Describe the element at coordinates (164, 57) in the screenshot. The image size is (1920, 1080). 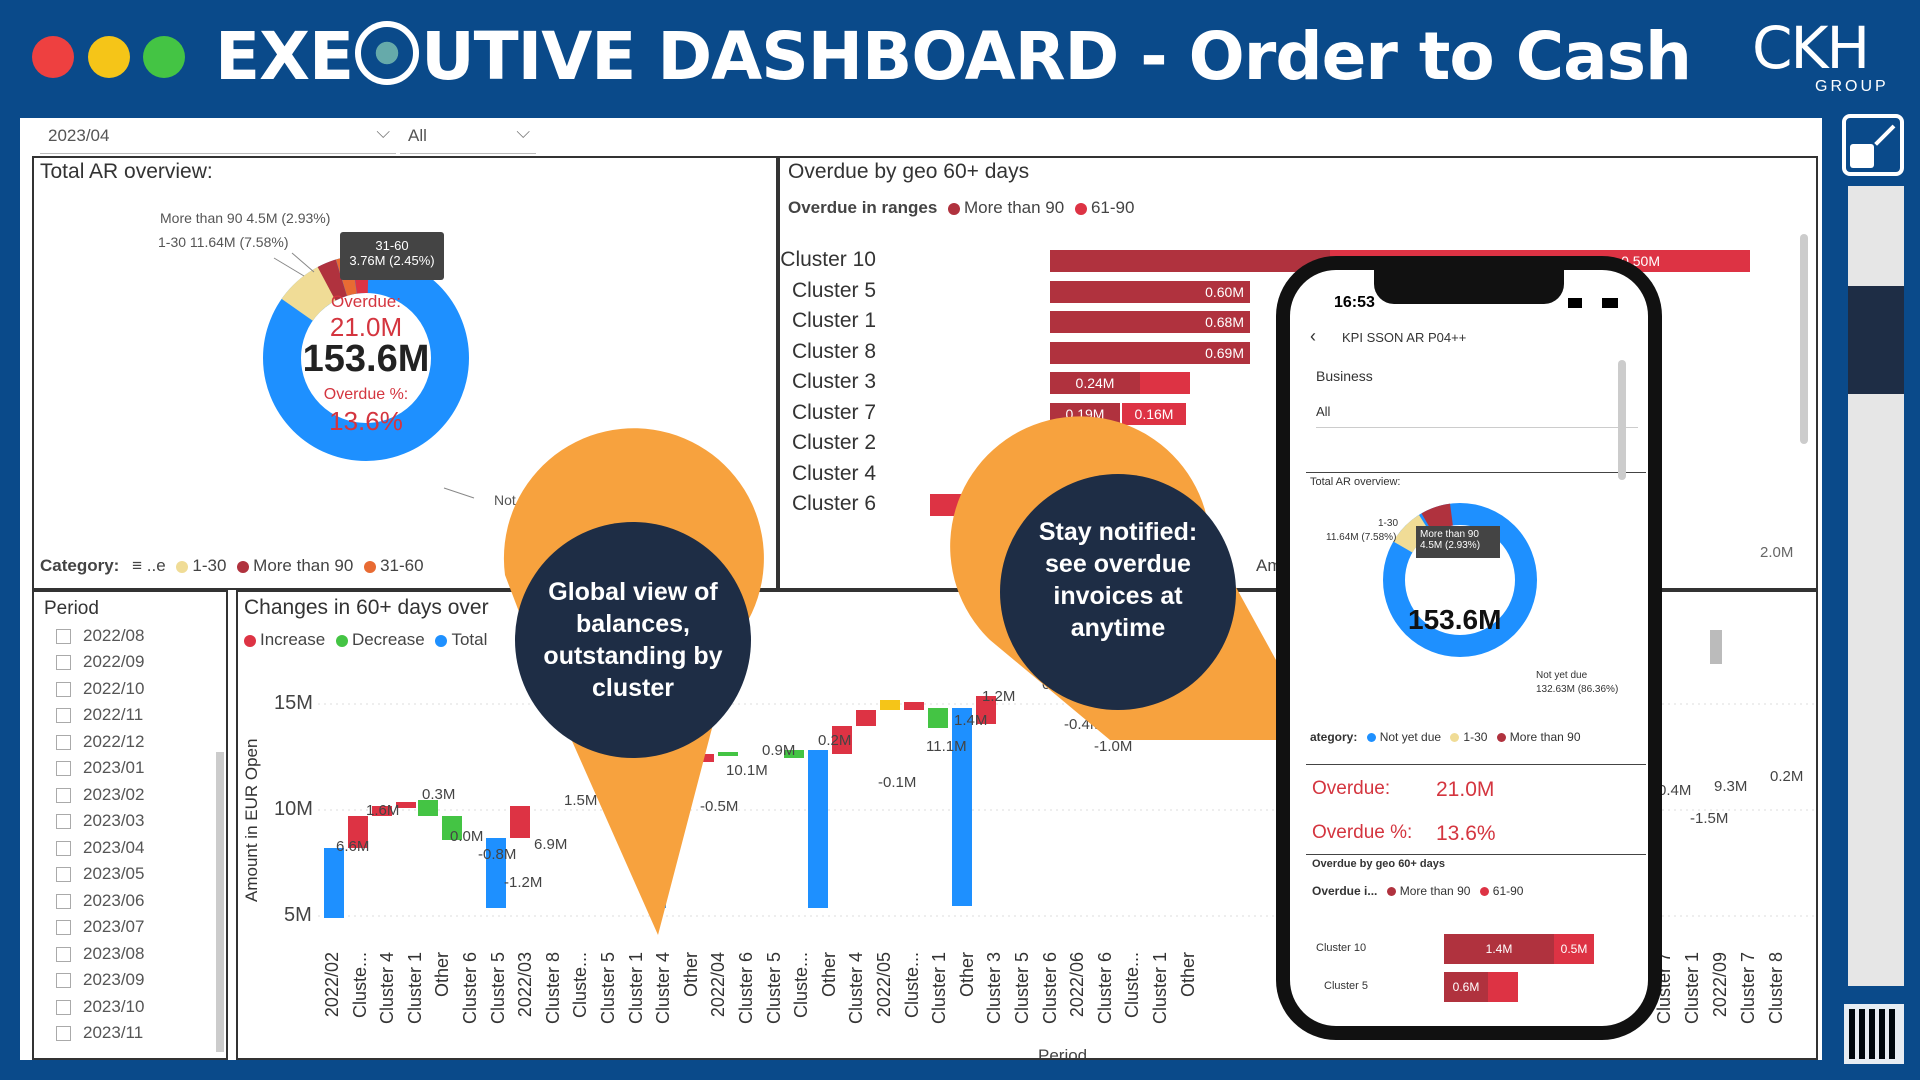
I see `maximize-window-dot` at that location.